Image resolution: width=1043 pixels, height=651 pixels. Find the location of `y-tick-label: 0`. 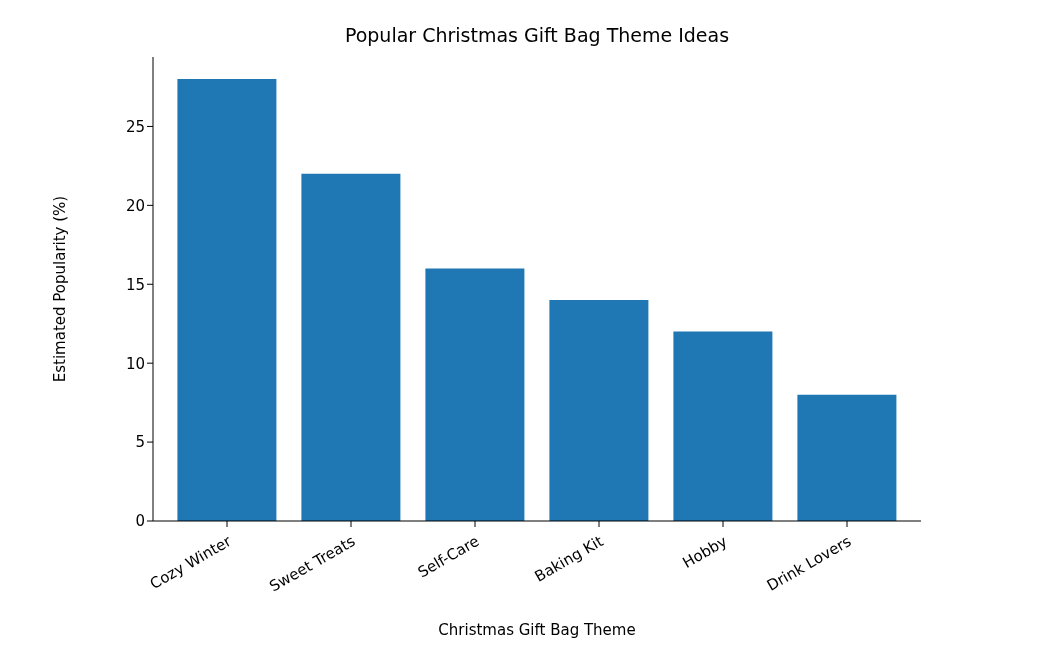

y-tick-label: 0 is located at coordinates (140, 521).